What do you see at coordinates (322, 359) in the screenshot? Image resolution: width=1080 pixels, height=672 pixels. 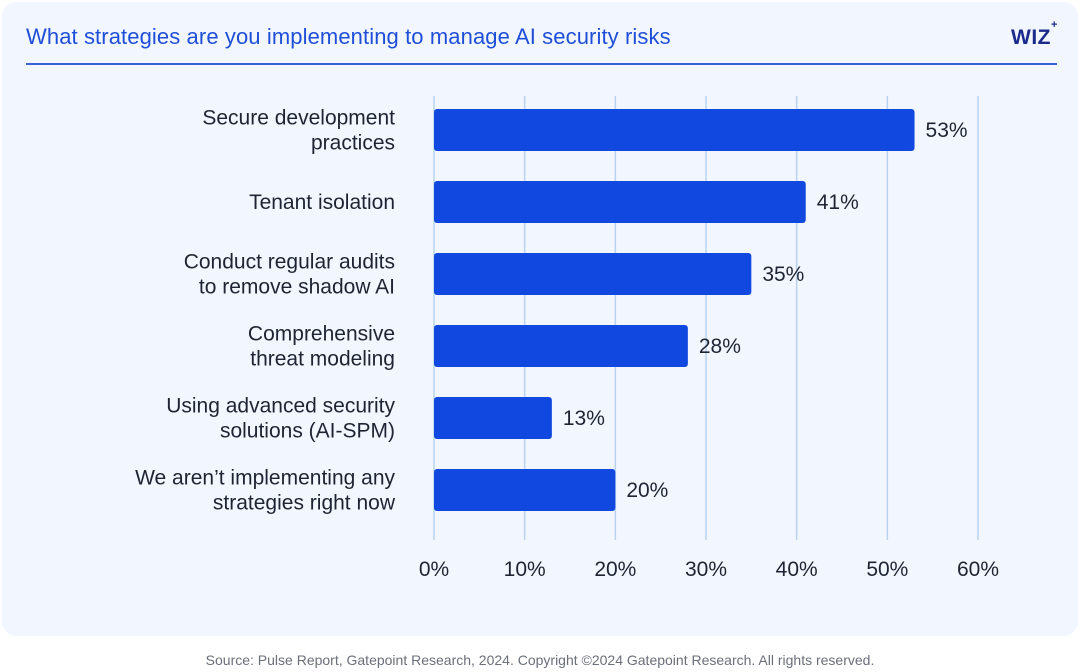 I see `category-label-line: threat modeling` at bounding box center [322, 359].